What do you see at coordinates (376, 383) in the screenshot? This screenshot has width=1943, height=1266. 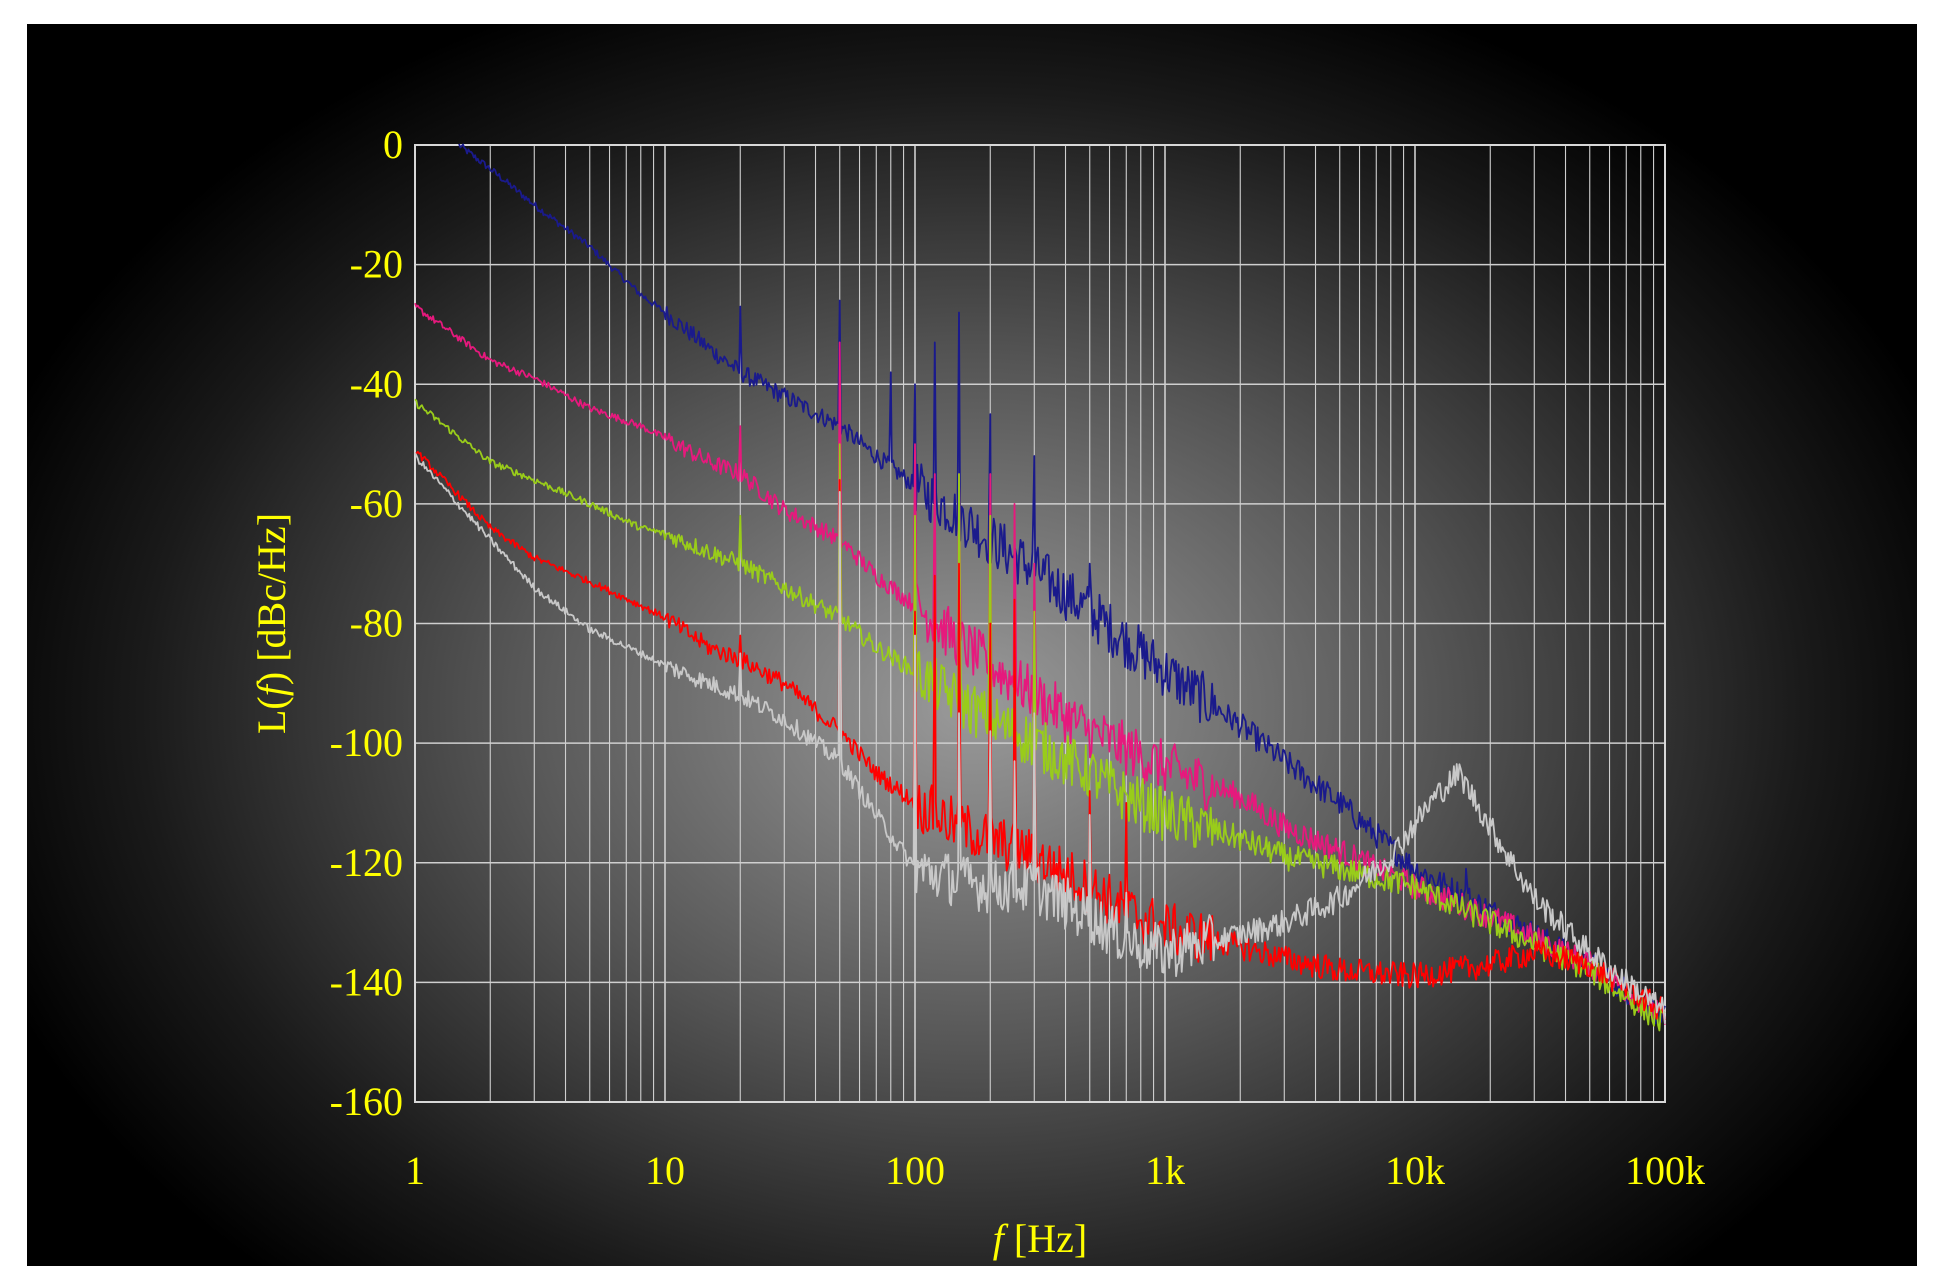 I see `y-tick-label: -40` at bounding box center [376, 383].